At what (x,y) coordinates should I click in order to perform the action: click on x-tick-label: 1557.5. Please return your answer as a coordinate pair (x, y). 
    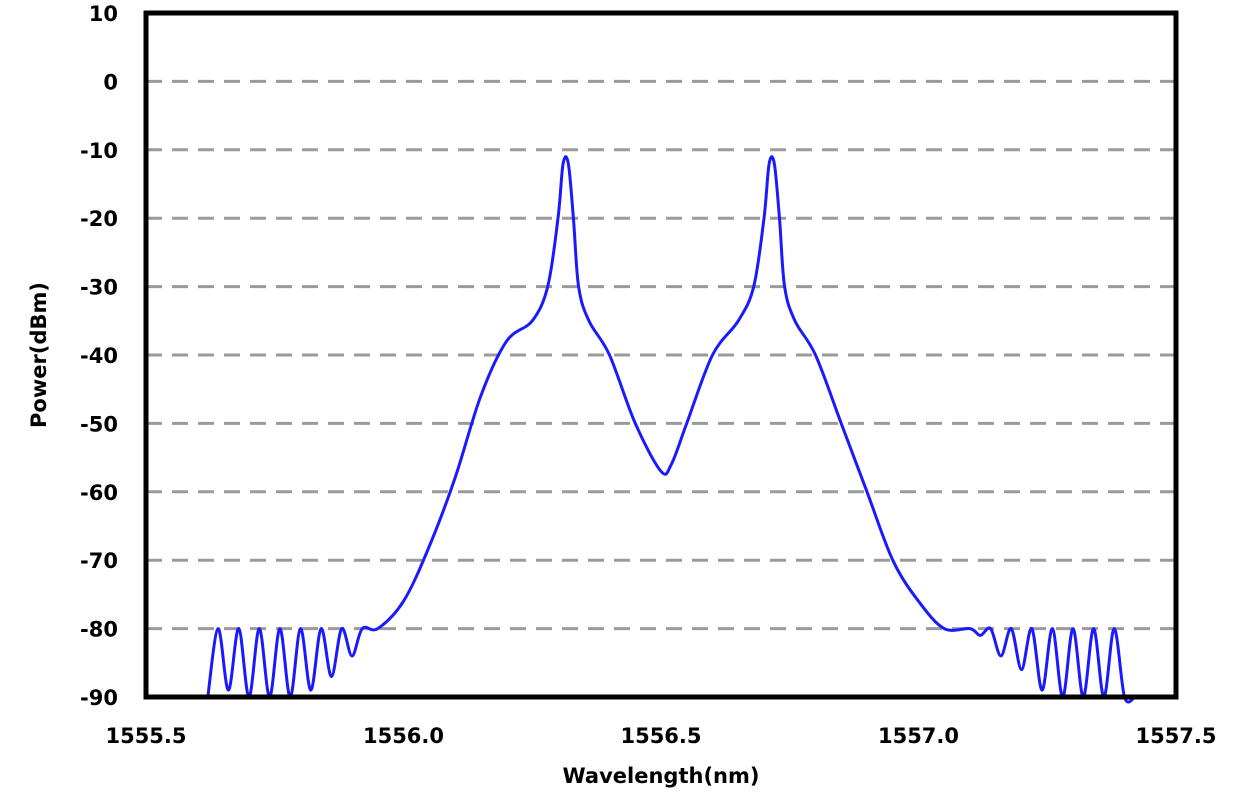
    Looking at the image, I should click on (1175, 736).